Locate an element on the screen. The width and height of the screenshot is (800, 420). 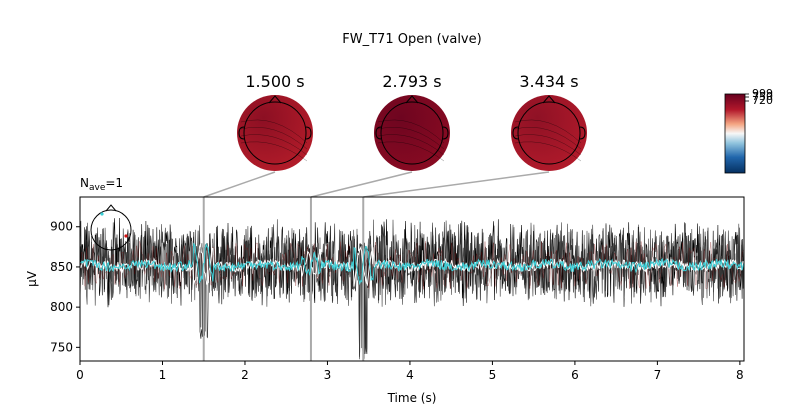
y-tick-label: 800 is located at coordinates (61, 307).